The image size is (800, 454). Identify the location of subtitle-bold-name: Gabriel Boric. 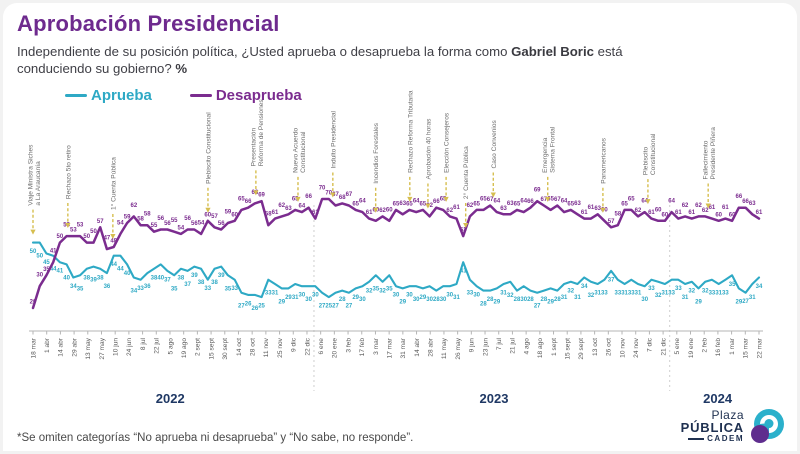
(552, 51).